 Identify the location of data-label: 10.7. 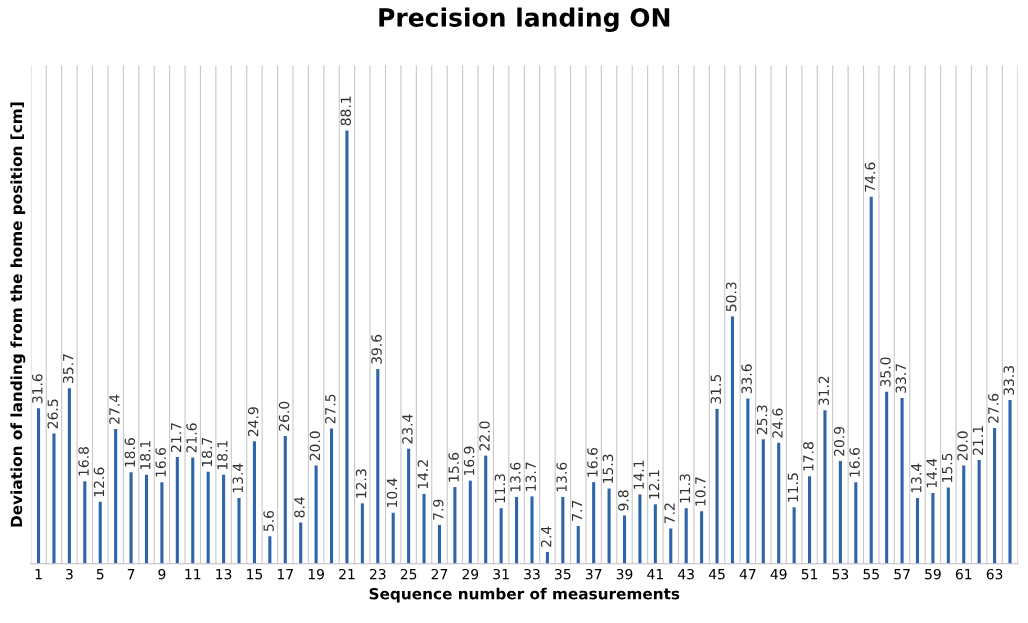
(700, 491).